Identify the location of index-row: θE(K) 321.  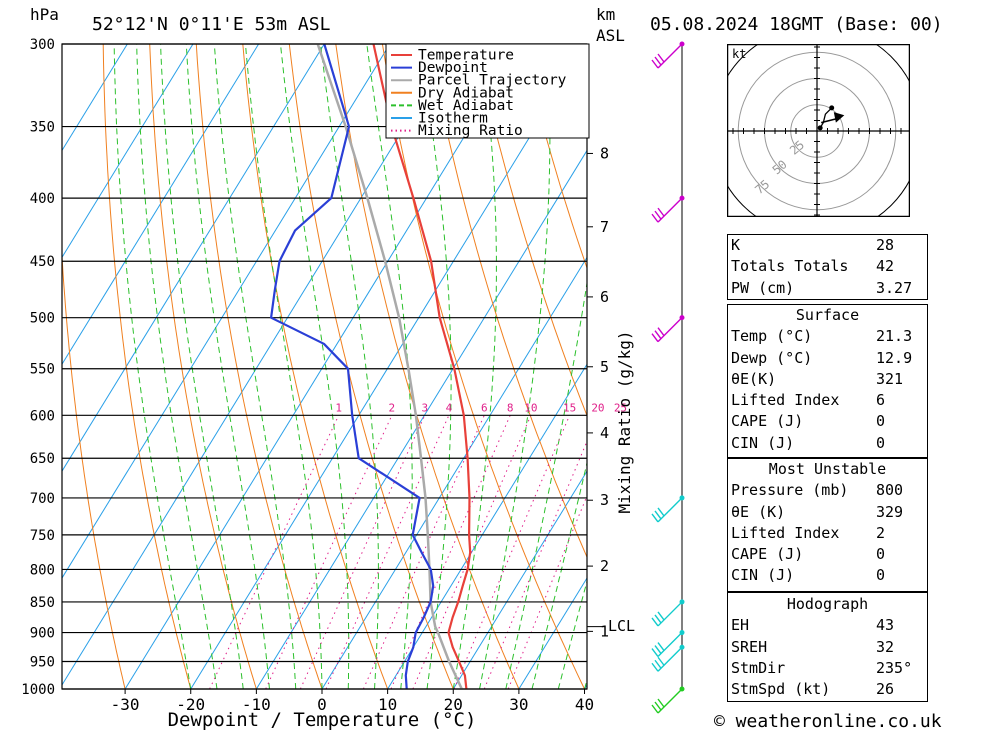
(827, 379).